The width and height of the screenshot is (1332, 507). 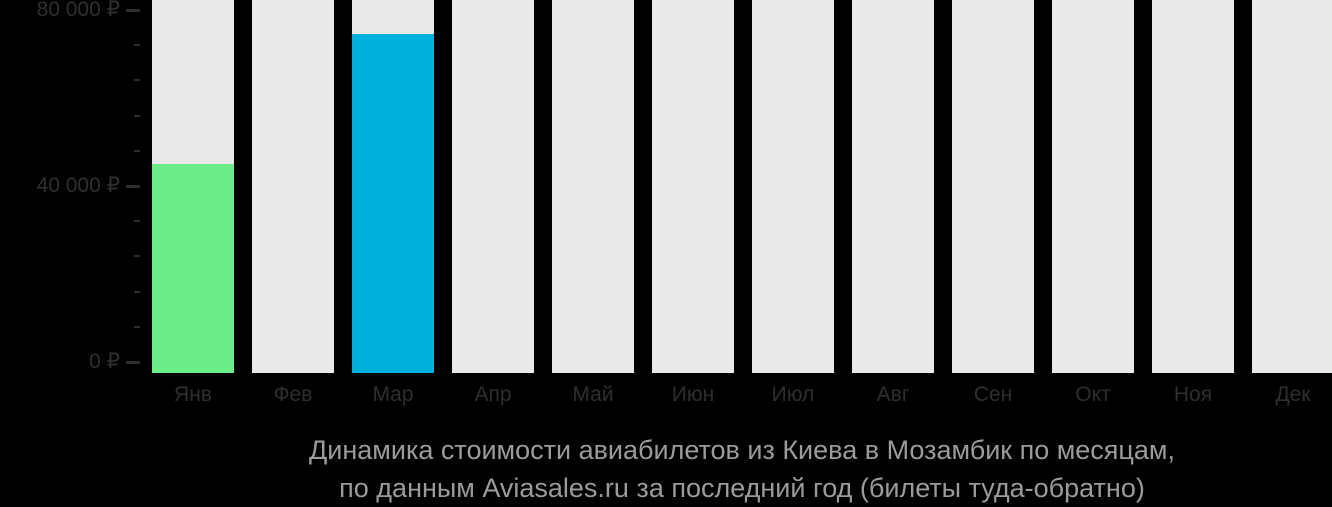 I want to click on x-tick-label: Июл, so click(x=793, y=394).